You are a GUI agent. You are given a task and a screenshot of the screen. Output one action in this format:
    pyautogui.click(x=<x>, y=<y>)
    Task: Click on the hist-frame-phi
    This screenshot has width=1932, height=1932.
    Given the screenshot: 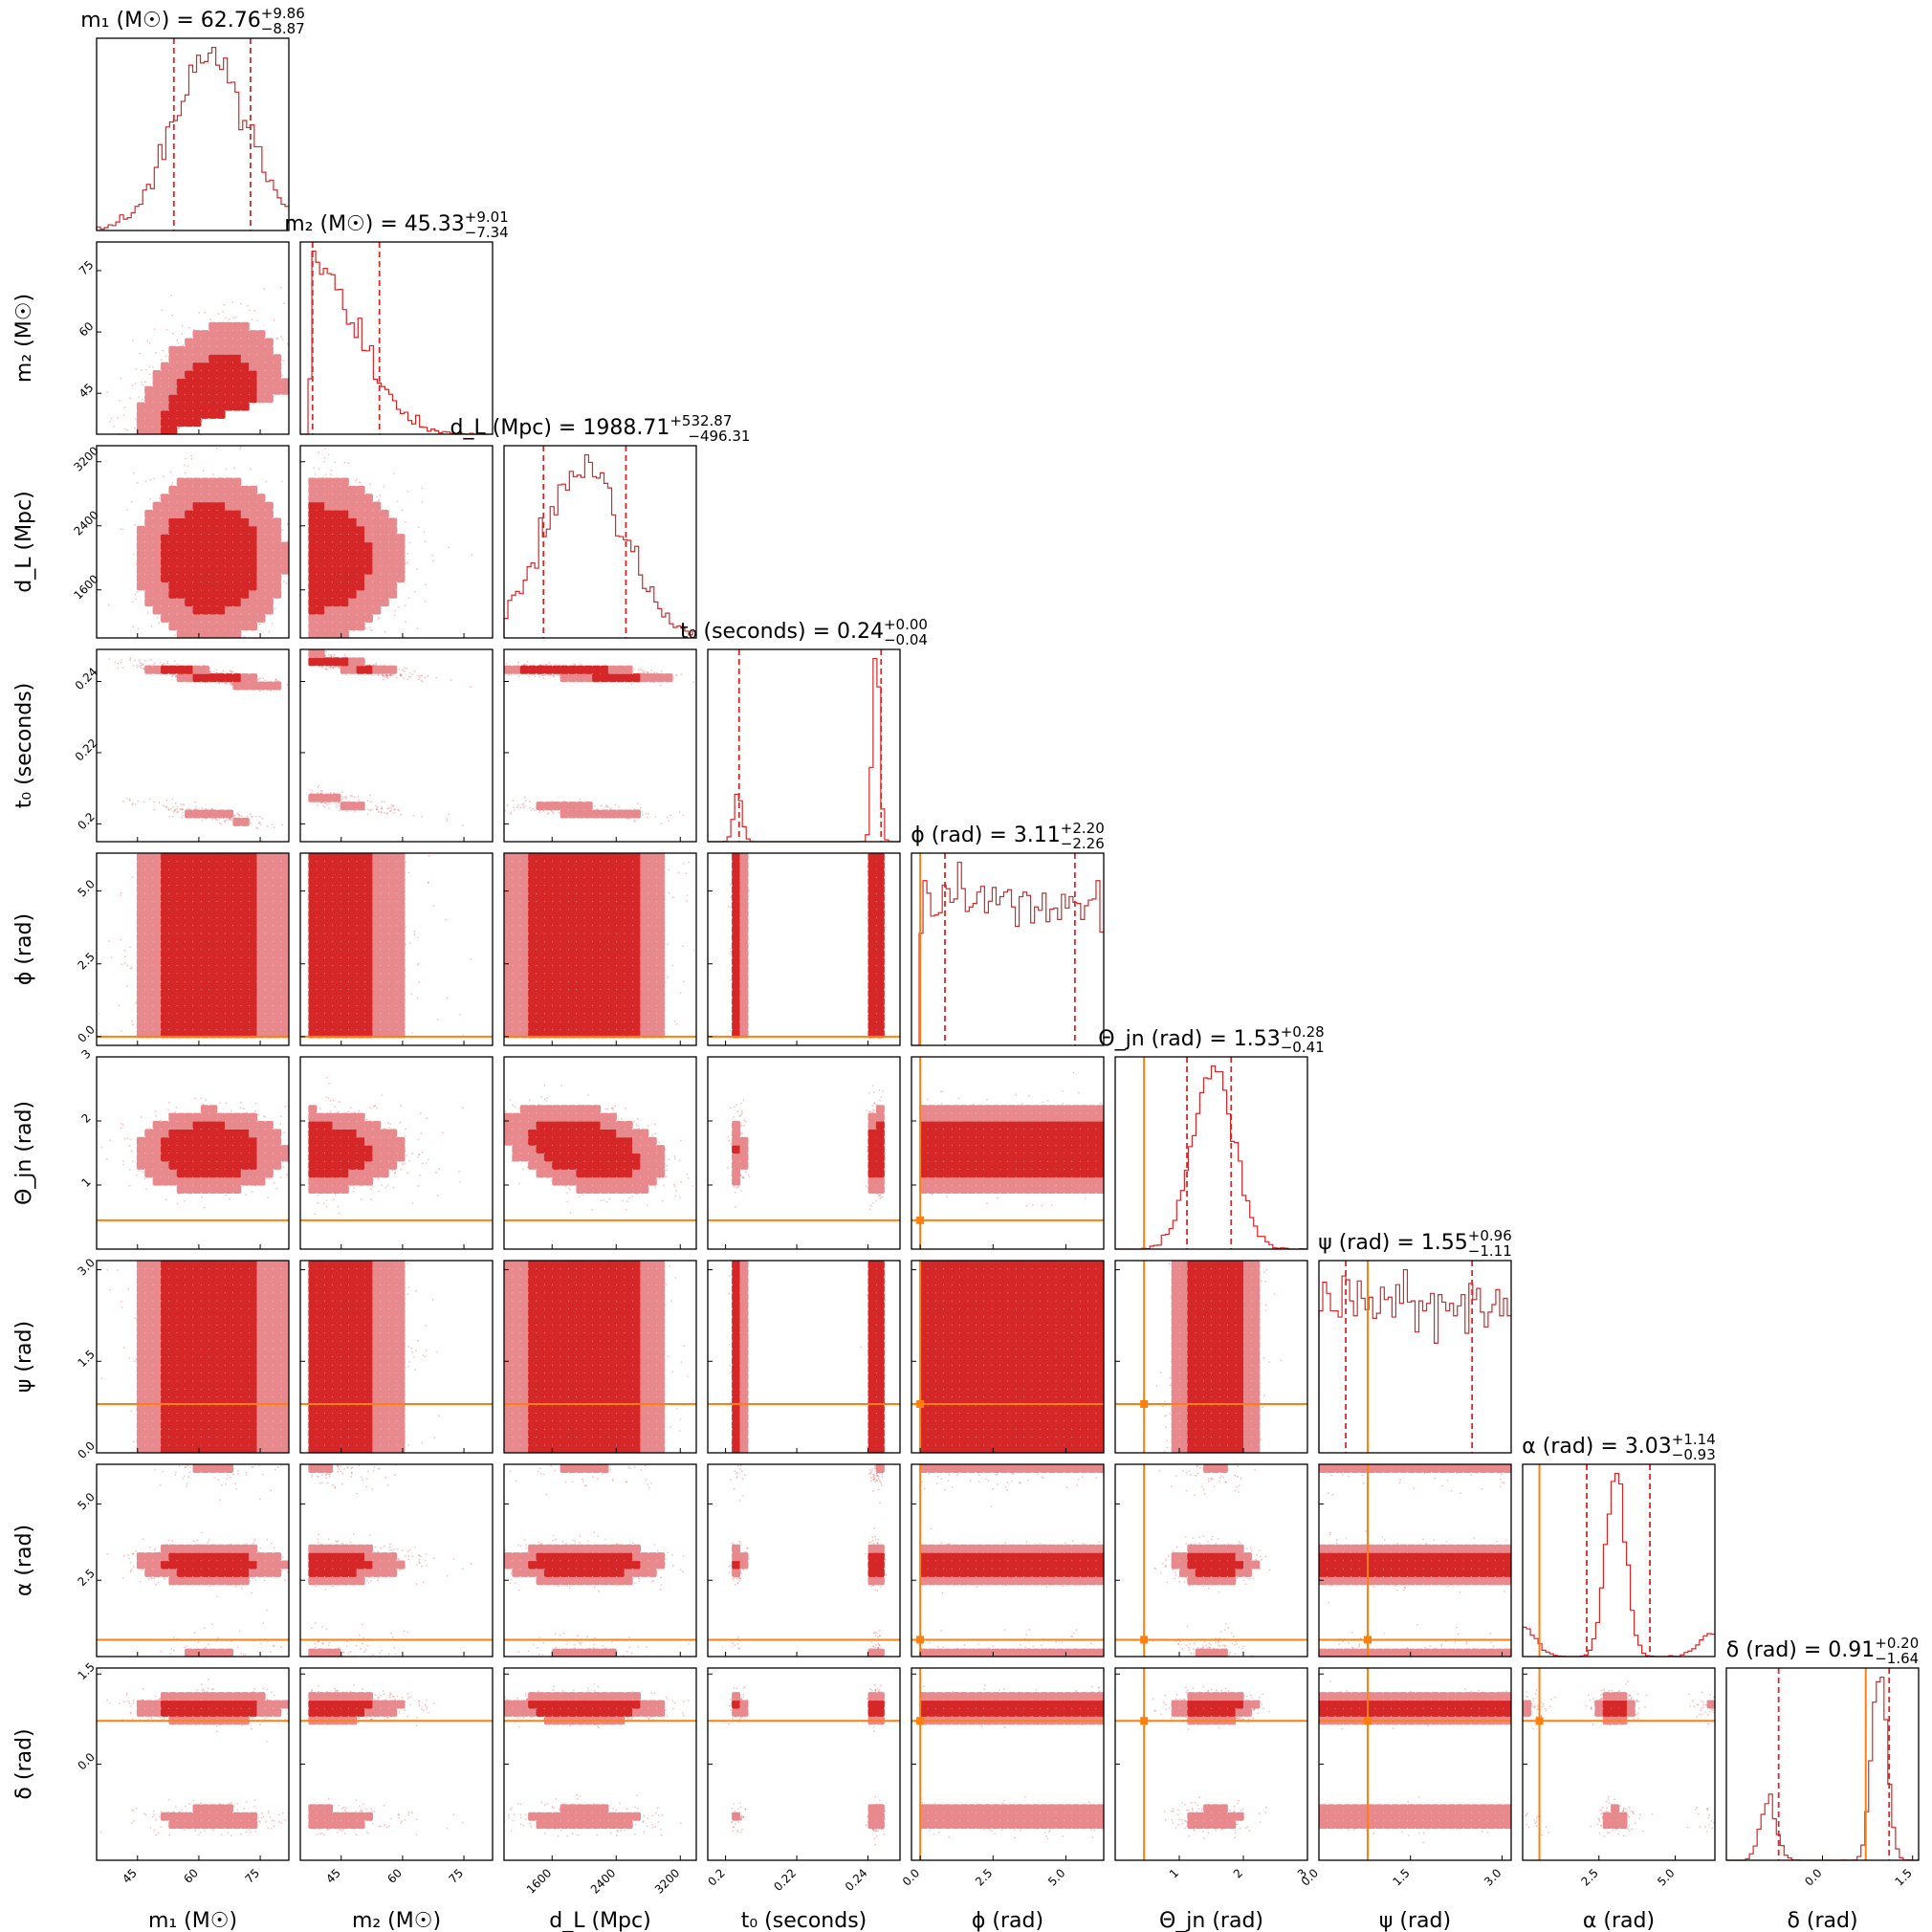 What is the action you would take?
    pyautogui.click(x=1008, y=949)
    